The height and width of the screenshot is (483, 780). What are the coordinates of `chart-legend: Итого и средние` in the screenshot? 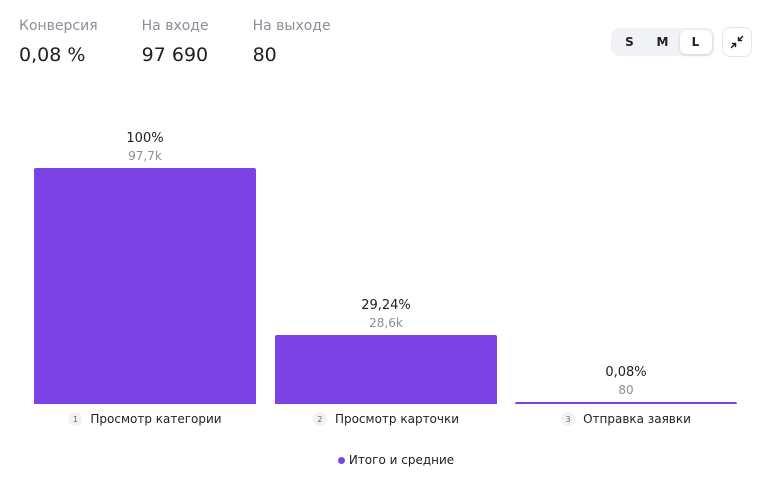 It's located at (390, 460).